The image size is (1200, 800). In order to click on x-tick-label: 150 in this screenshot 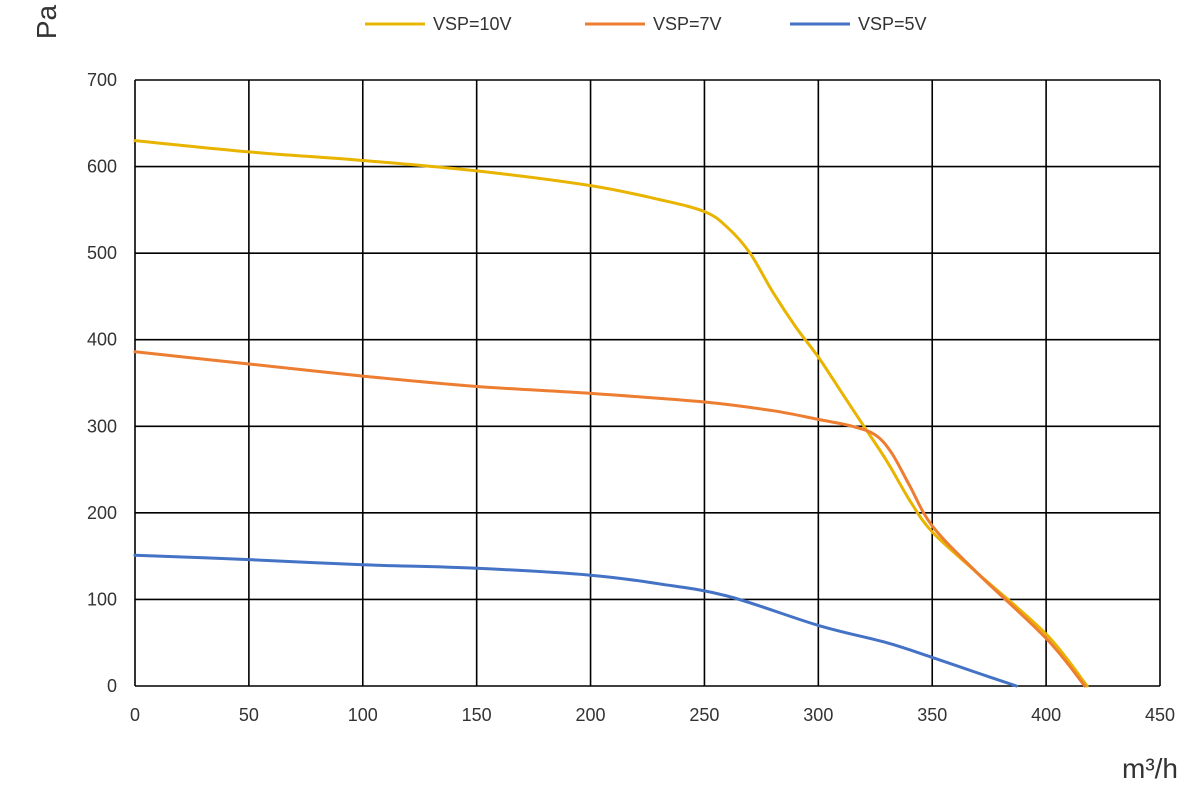, I will do `click(477, 715)`.